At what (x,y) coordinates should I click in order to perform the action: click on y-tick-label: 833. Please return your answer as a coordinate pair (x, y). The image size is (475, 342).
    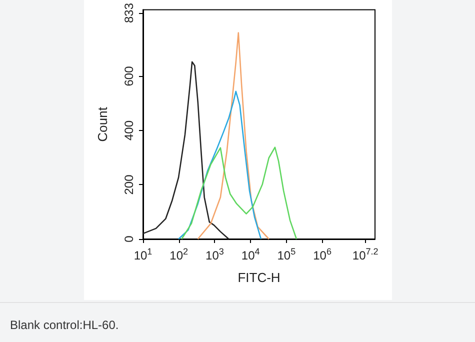
    Looking at the image, I should click on (129, 13).